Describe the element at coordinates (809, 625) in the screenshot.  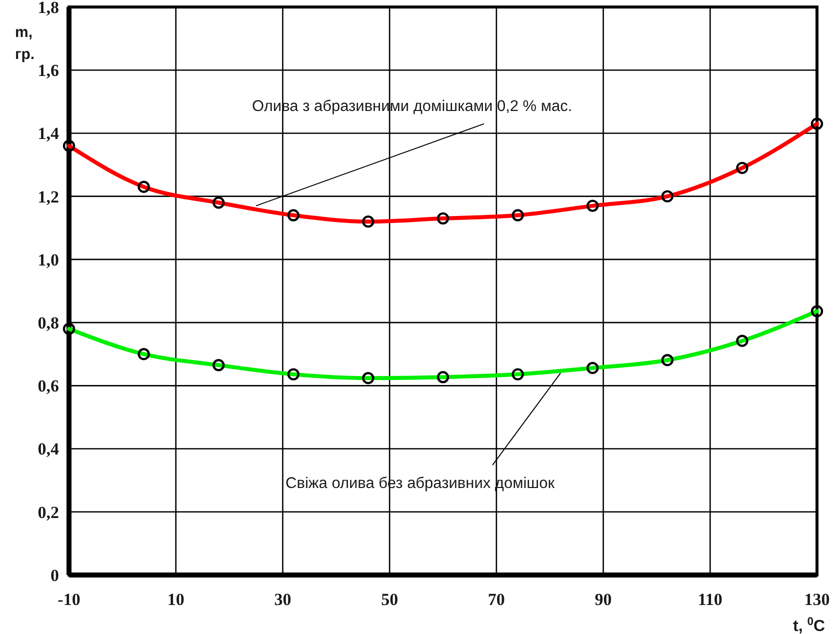
I see `x-axis-title: t, $^{0}$C` at that location.